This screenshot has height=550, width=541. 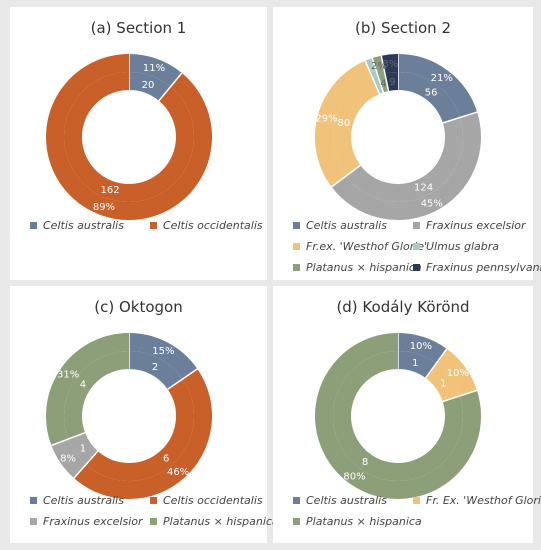 I want to click on legend-item-fraxinus-pennsylvanica: Fraxinus pennsylvanica, so click(x=477, y=267).